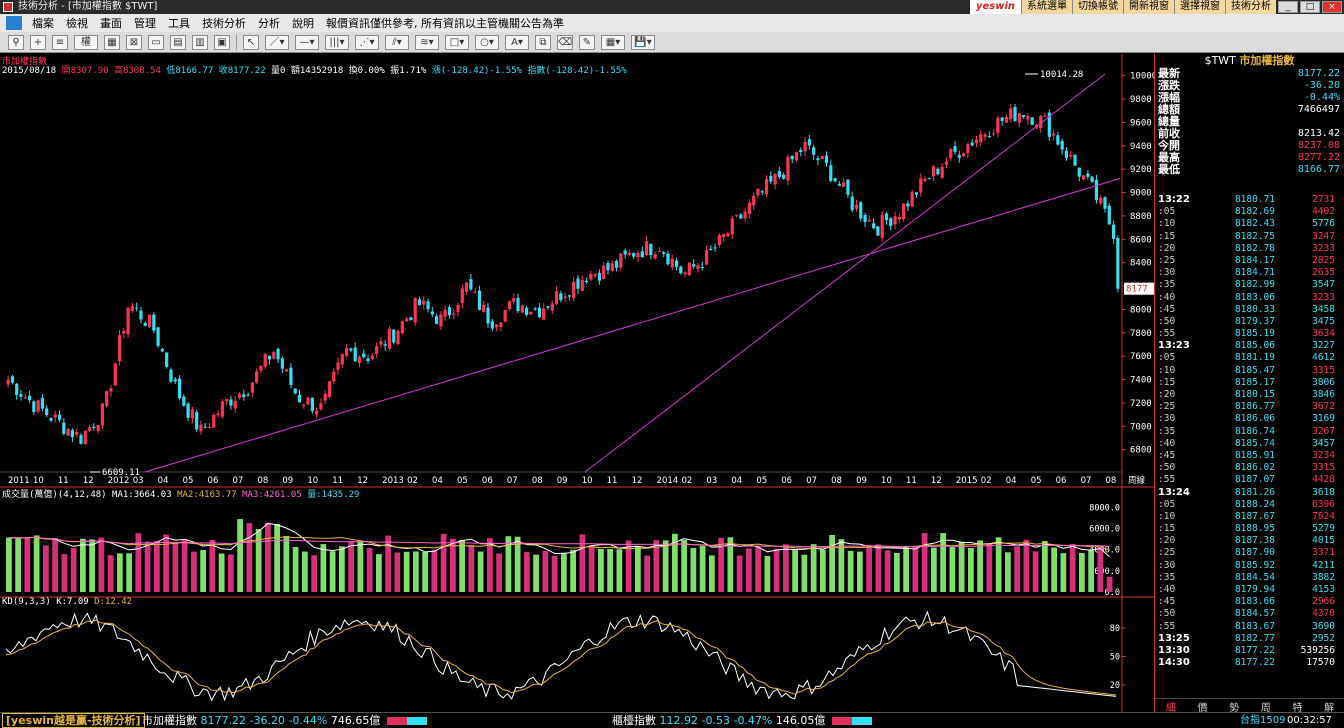 The image size is (1344, 728). I want to click on tick-row: :25 8186.77 3672, so click(1249, 407).